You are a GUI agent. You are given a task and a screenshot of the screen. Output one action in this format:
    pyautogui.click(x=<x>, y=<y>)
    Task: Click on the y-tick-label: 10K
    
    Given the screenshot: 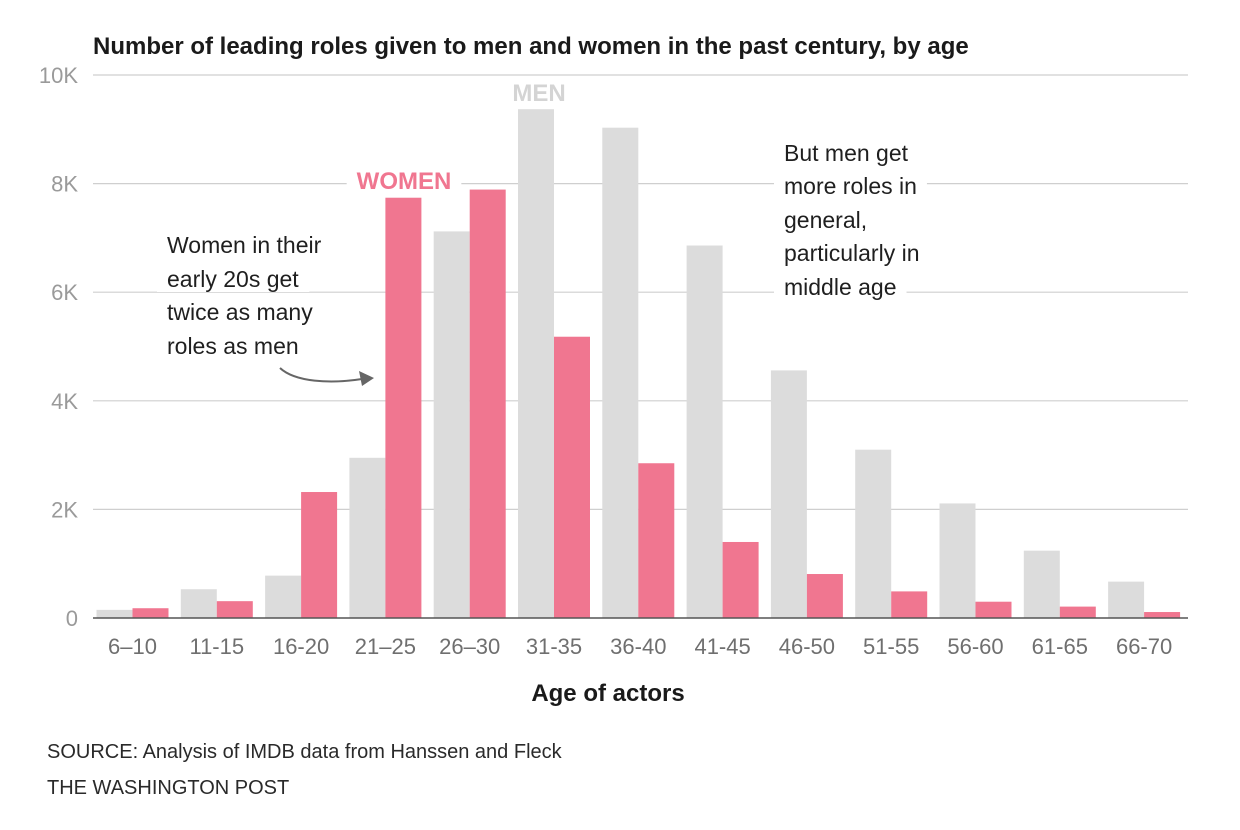 What is the action you would take?
    pyautogui.click(x=58, y=75)
    